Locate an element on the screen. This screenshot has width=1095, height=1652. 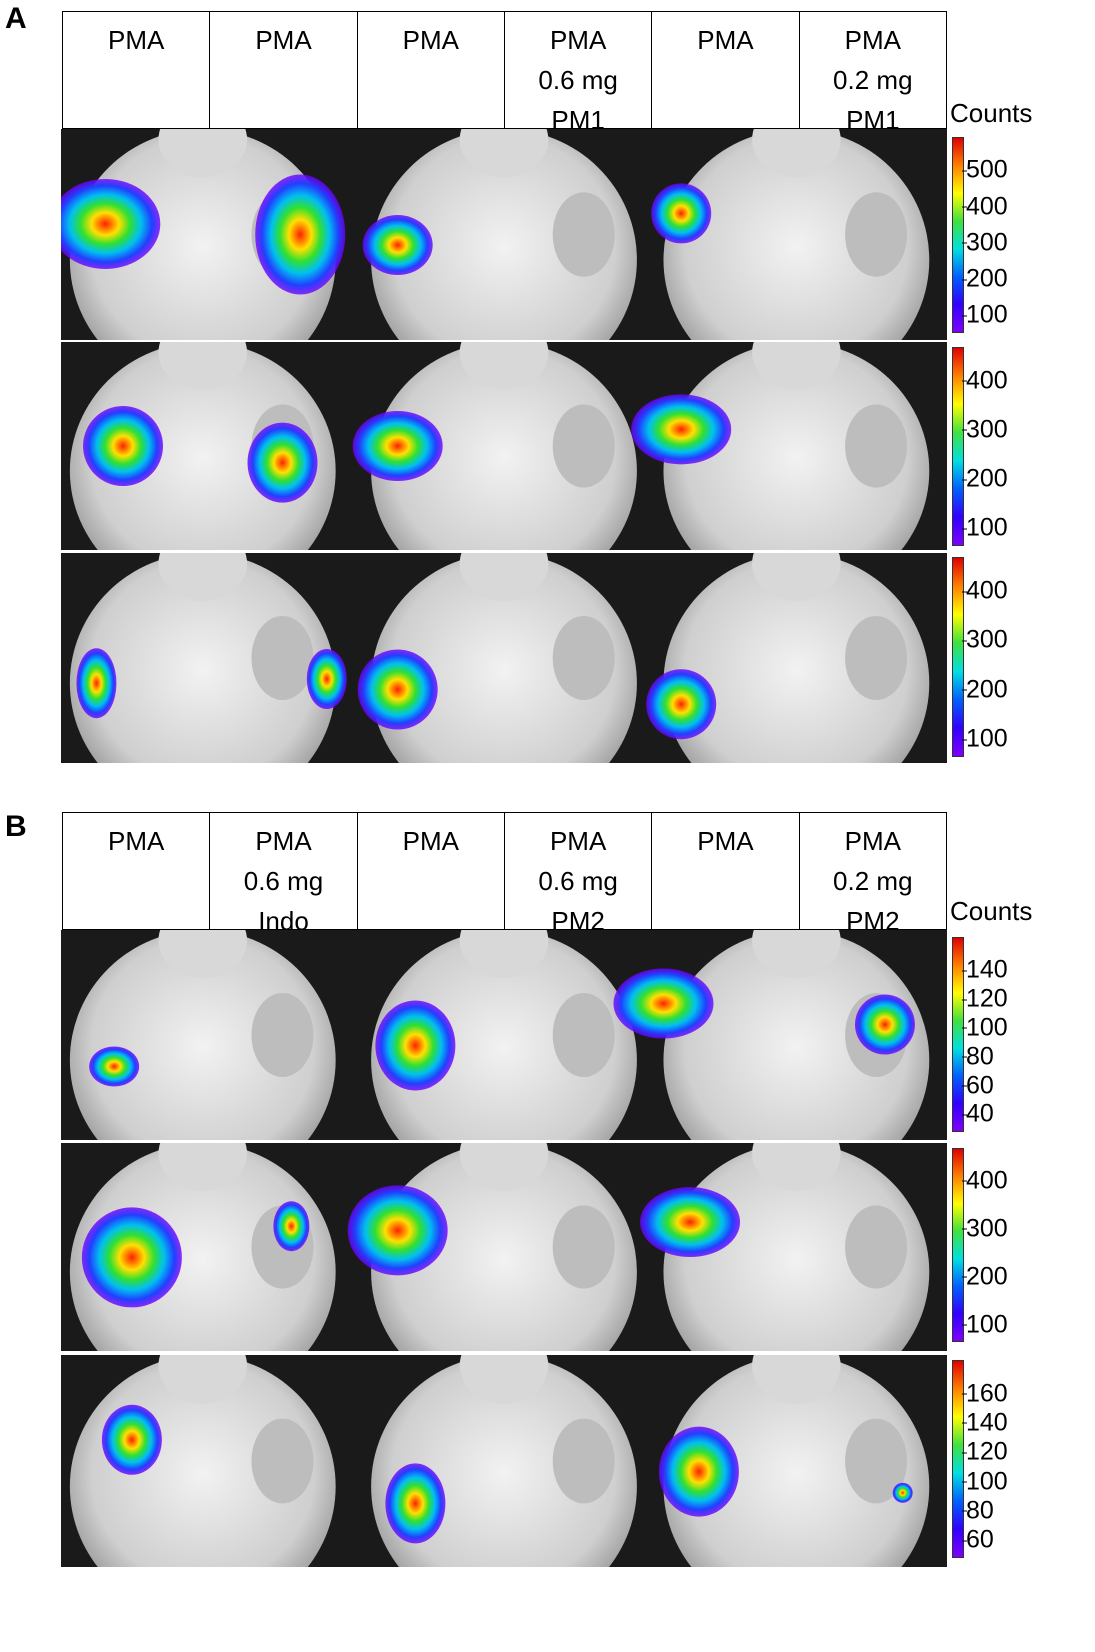
header-cell: PMA 0.2 mg PM2 is located at coordinates (873, 881).